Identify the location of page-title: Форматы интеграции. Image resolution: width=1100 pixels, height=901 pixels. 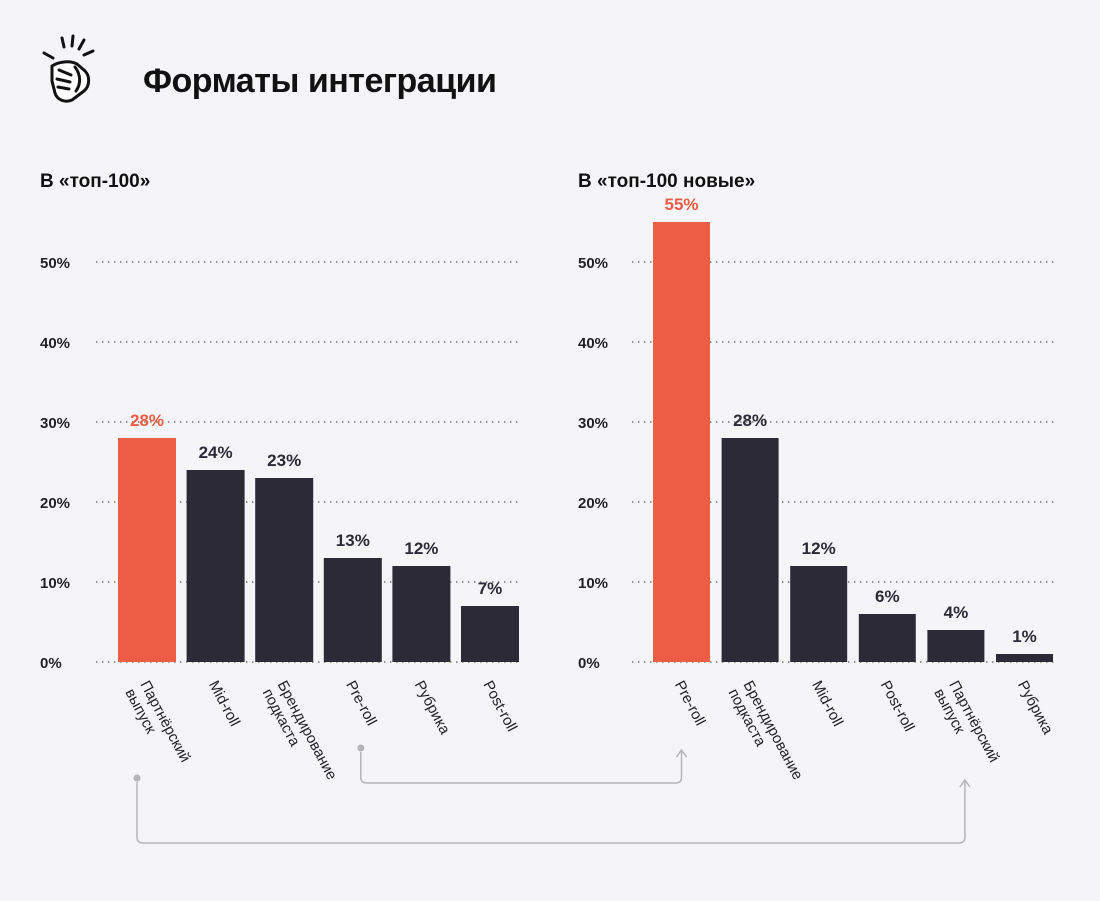
(320, 81).